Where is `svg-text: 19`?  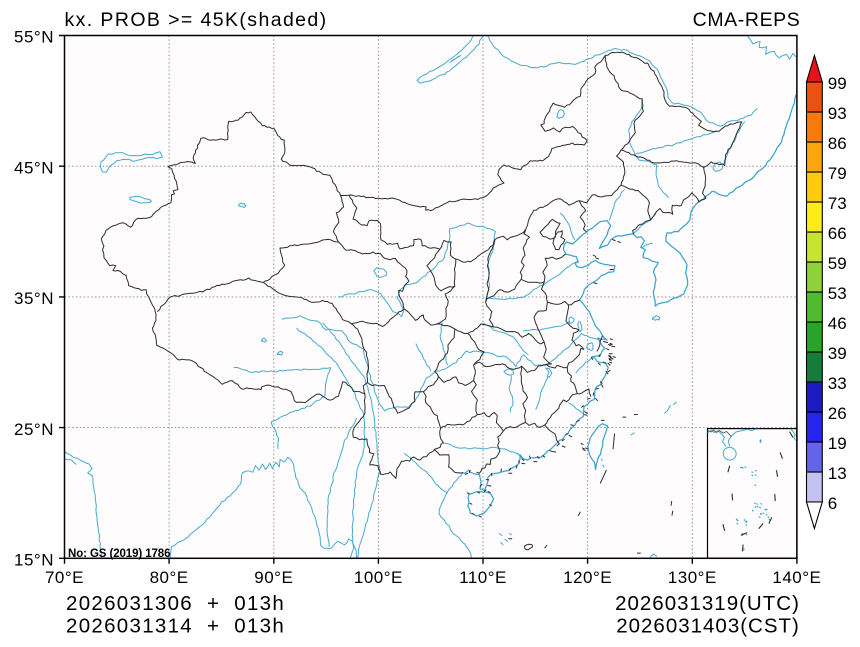 svg-text: 19 is located at coordinates (837, 443).